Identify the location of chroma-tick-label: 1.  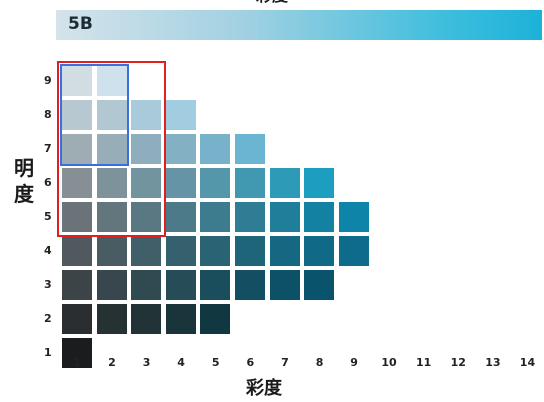
(77, 362).